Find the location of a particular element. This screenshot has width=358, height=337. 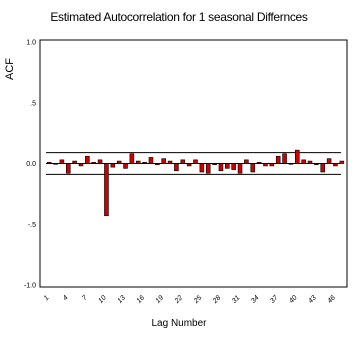

x-tick-label: 13 is located at coordinates (121, 299).